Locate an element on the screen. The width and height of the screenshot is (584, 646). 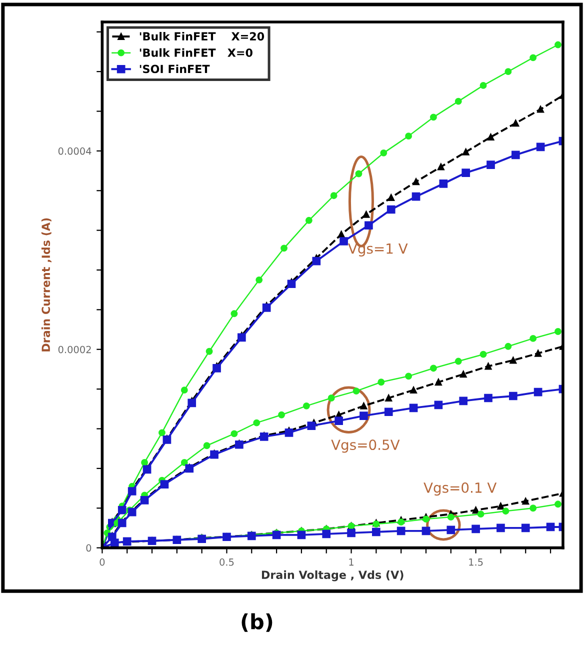
x-tick-label: 0 is located at coordinates (102, 562).